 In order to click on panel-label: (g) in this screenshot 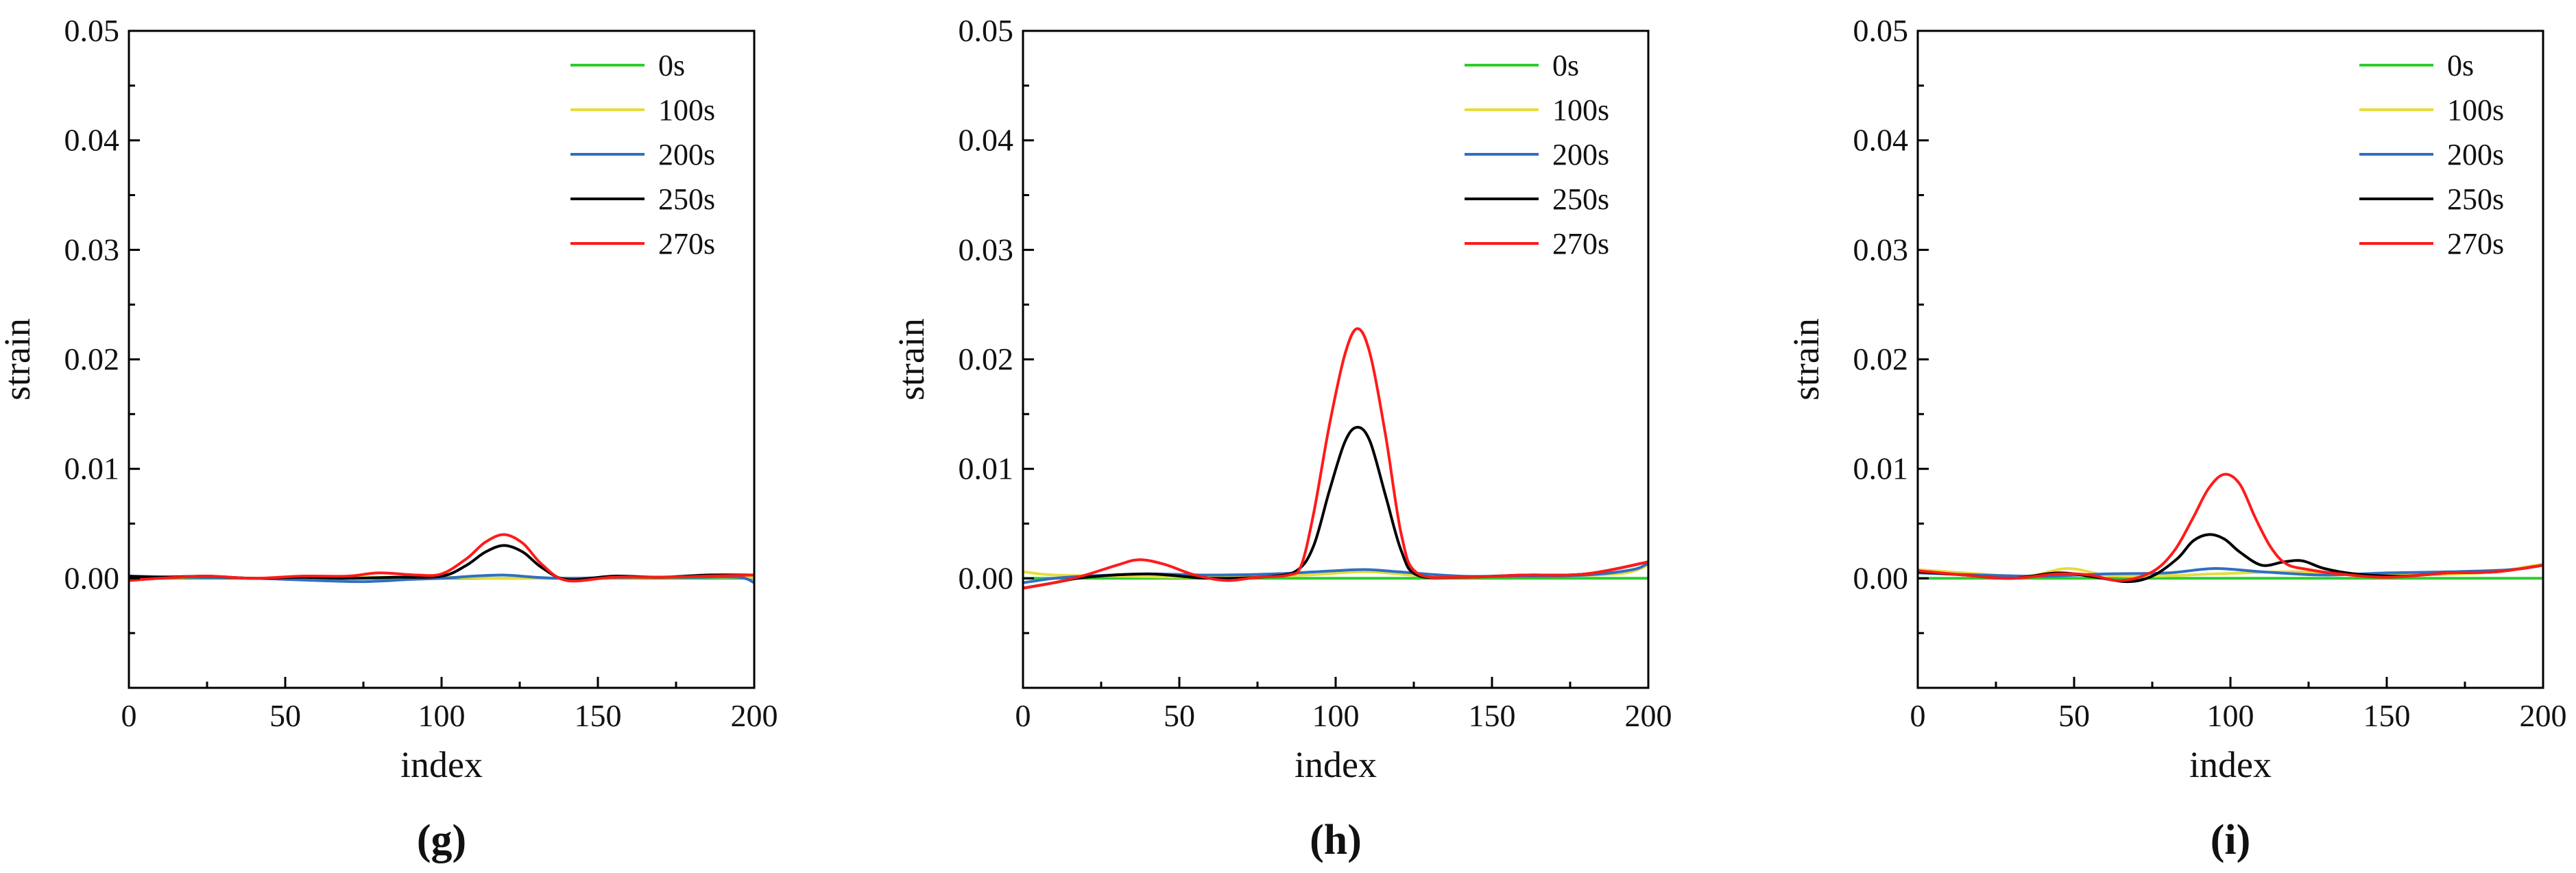, I will do `click(442, 840)`.